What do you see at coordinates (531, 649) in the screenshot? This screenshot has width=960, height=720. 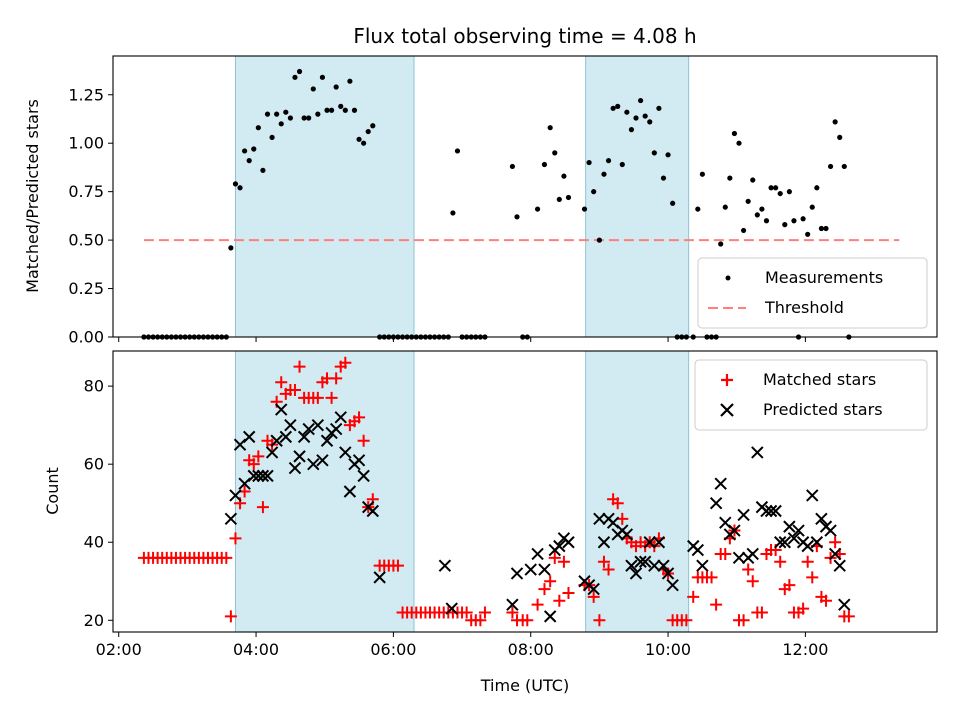 I see `x-tick-label: 08:00` at bounding box center [531, 649].